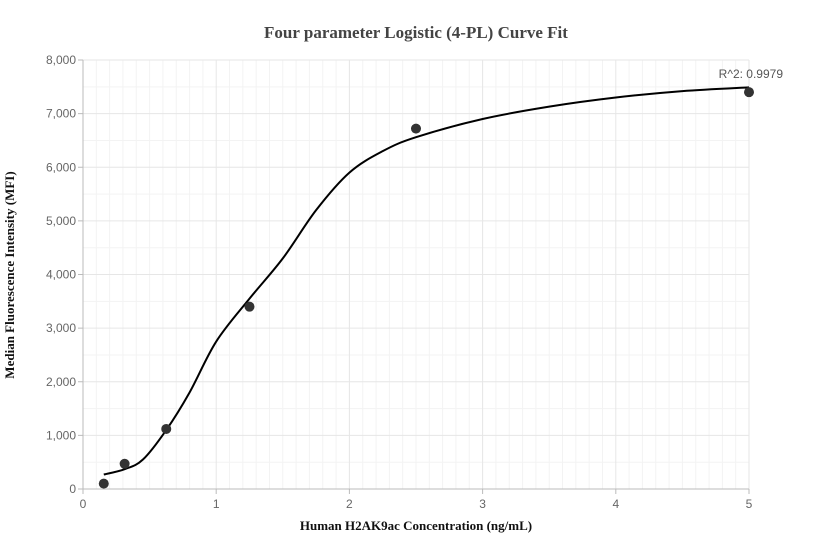  Describe the element at coordinates (61, 167) in the screenshot. I see `y-tick-label: 6,000` at that location.